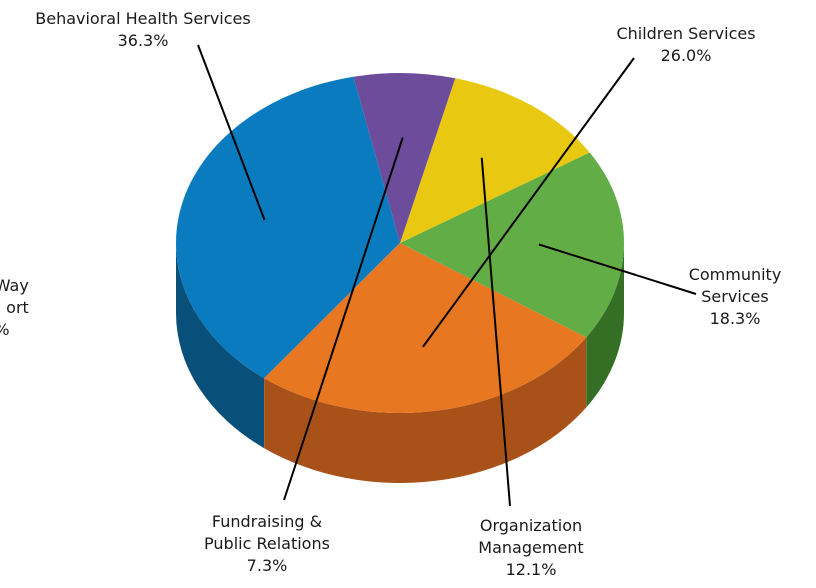  Describe the element at coordinates (343, 319) in the screenshot. I see `leader-line-fundraising-public-relations` at that location.